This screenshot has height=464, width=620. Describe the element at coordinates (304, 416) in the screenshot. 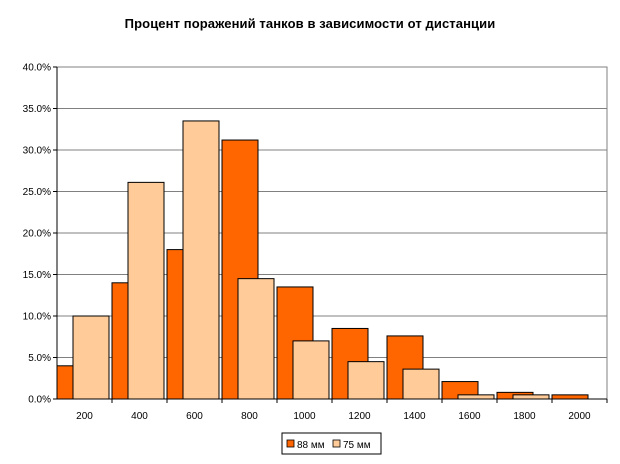

I see `x-tick-label: 1000` at that location.